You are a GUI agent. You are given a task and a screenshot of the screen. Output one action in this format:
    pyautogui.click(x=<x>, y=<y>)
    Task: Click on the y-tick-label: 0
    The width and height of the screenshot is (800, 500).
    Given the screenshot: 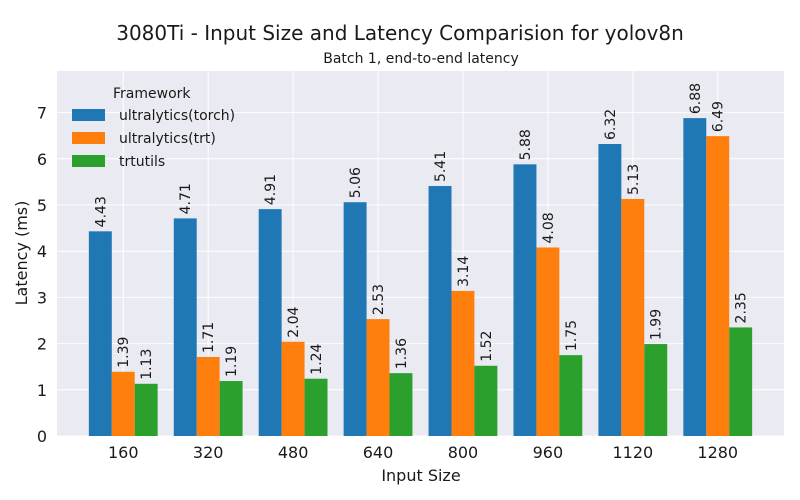 What is the action you would take?
    pyautogui.click(x=42, y=436)
    